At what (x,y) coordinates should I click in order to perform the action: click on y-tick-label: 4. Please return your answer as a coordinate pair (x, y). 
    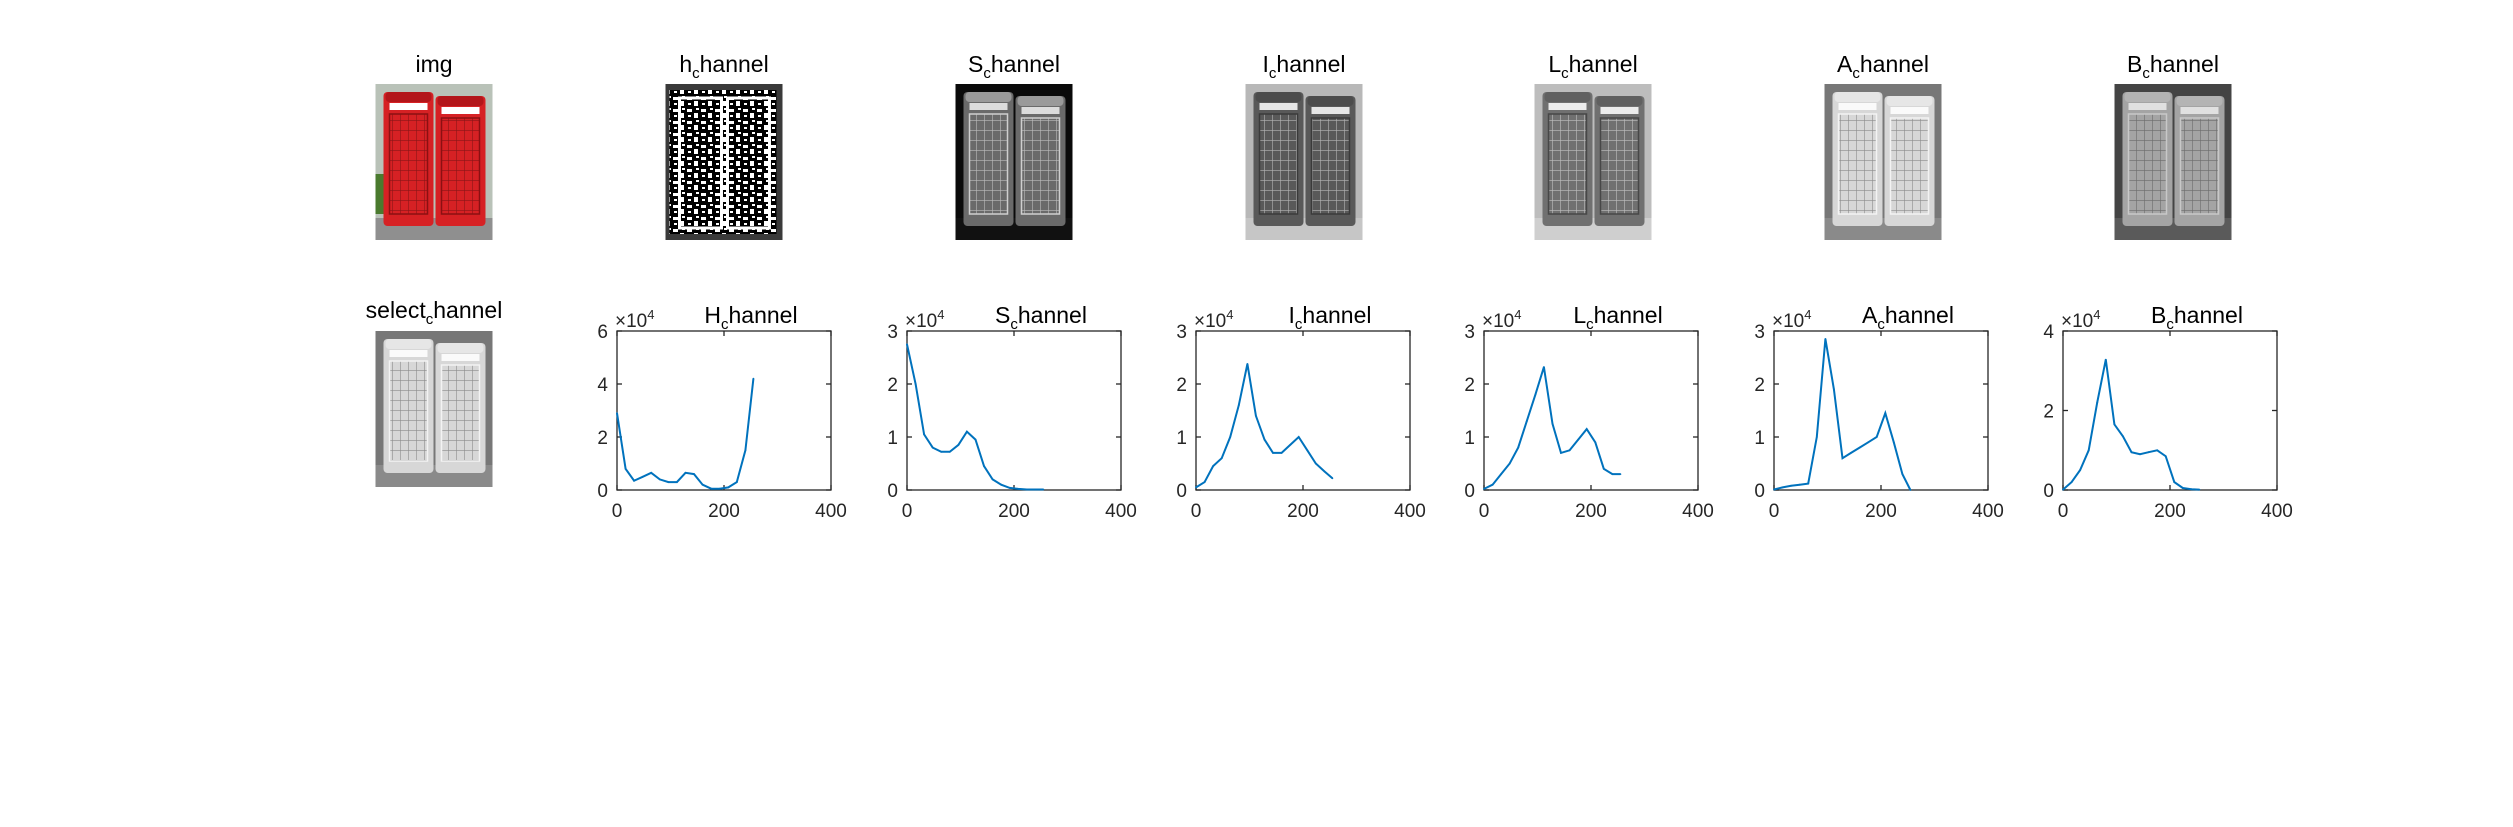
    Looking at the image, I should click on (2048, 332).